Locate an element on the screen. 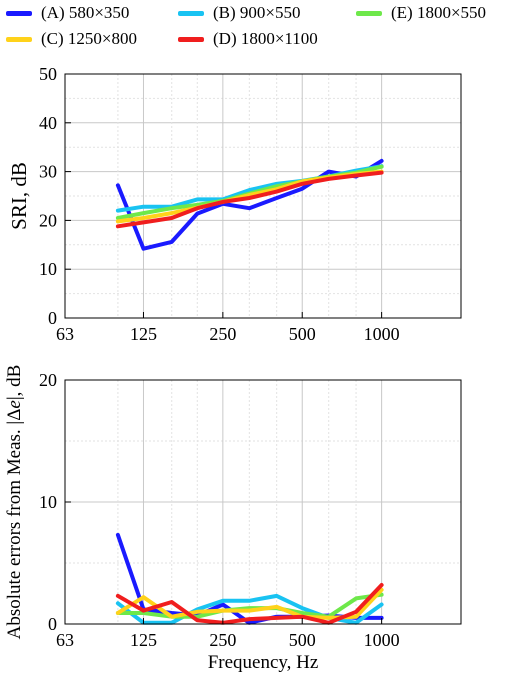 Image resolution: width=512 pixels, height=677 pixels. sri-xtick-label: 125 is located at coordinates (143, 334).